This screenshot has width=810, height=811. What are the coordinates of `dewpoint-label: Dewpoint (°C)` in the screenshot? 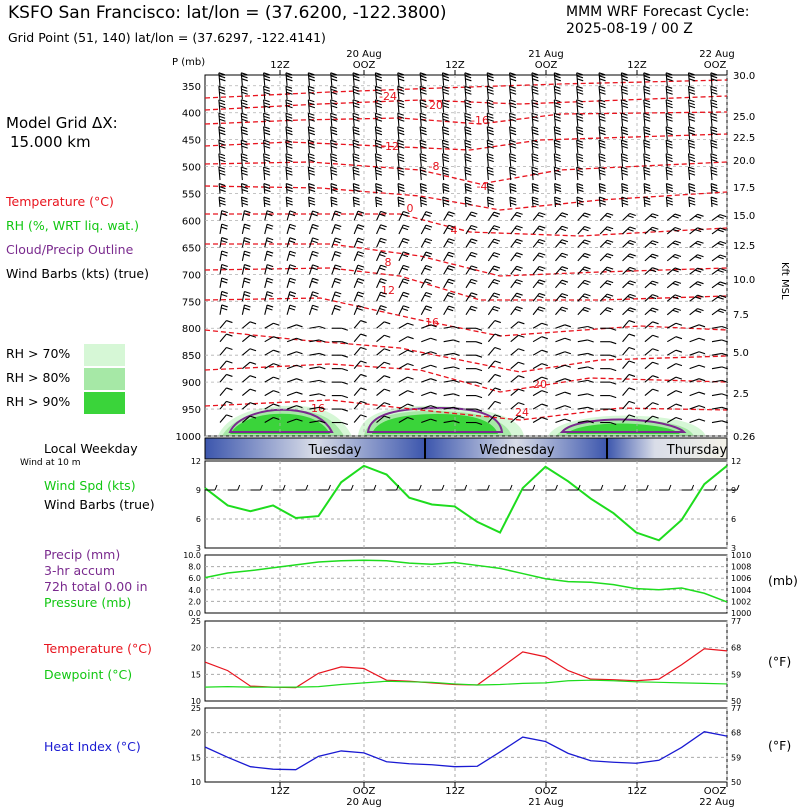 It's located at (88, 674).